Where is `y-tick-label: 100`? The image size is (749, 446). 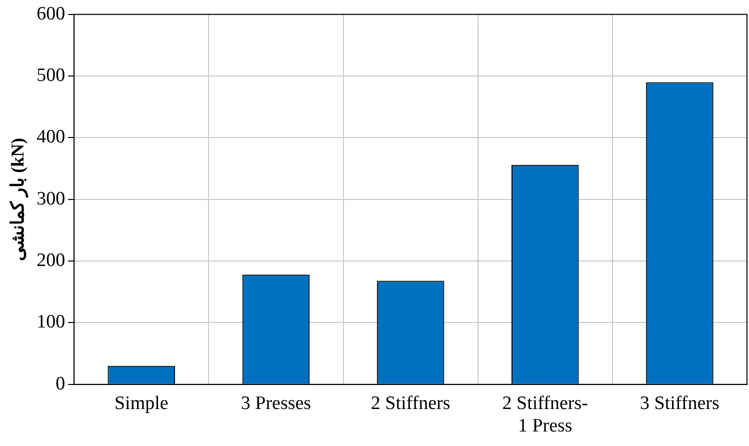
y-tick-label: 100 is located at coordinates (51, 322).